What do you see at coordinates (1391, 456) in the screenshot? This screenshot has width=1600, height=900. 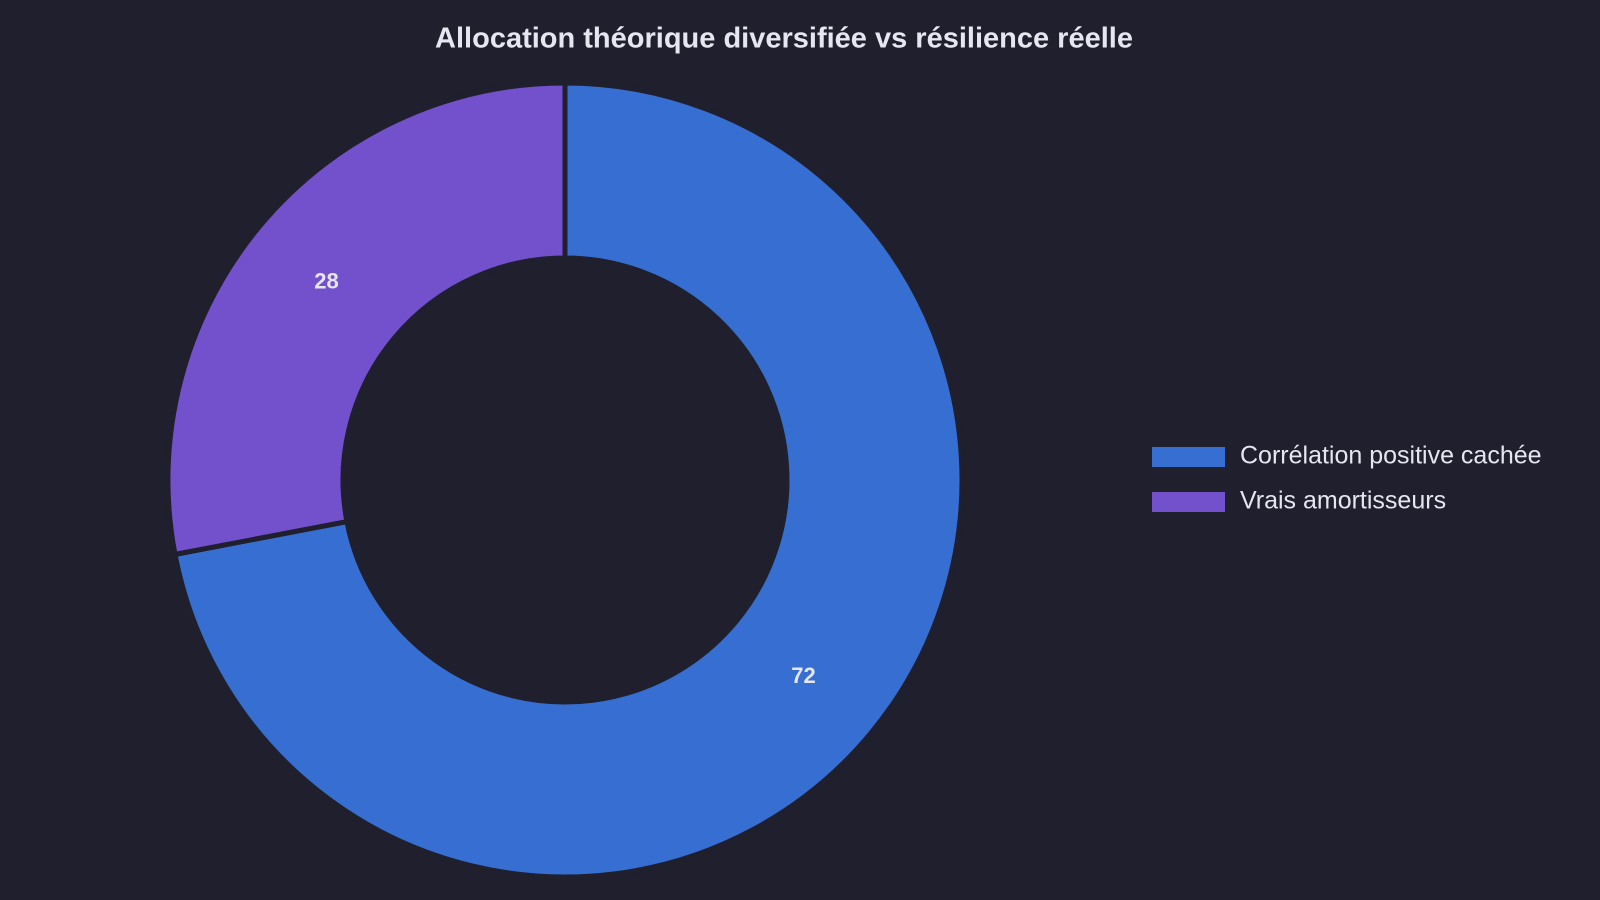 I see `legend-label: Corrélation positive cachée` at bounding box center [1391, 456].